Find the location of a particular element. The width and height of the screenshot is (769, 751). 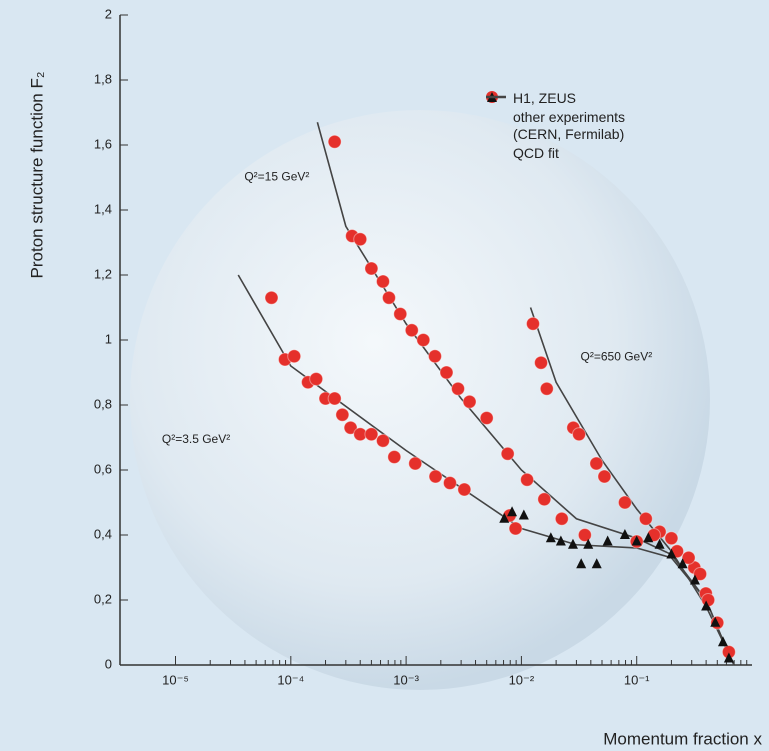

x-tick-label: 10⁻⁴ is located at coordinates (290, 679).